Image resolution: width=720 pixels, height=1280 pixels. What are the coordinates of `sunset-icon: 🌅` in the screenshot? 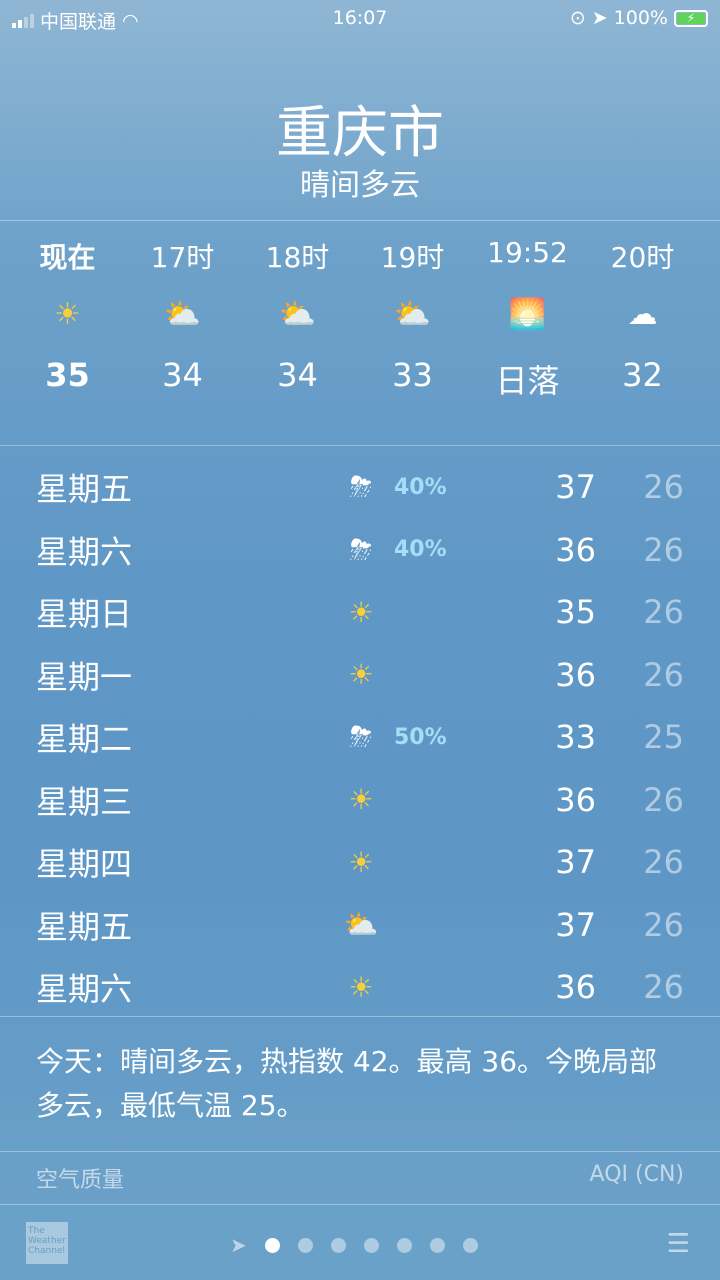 It's located at (527, 314).